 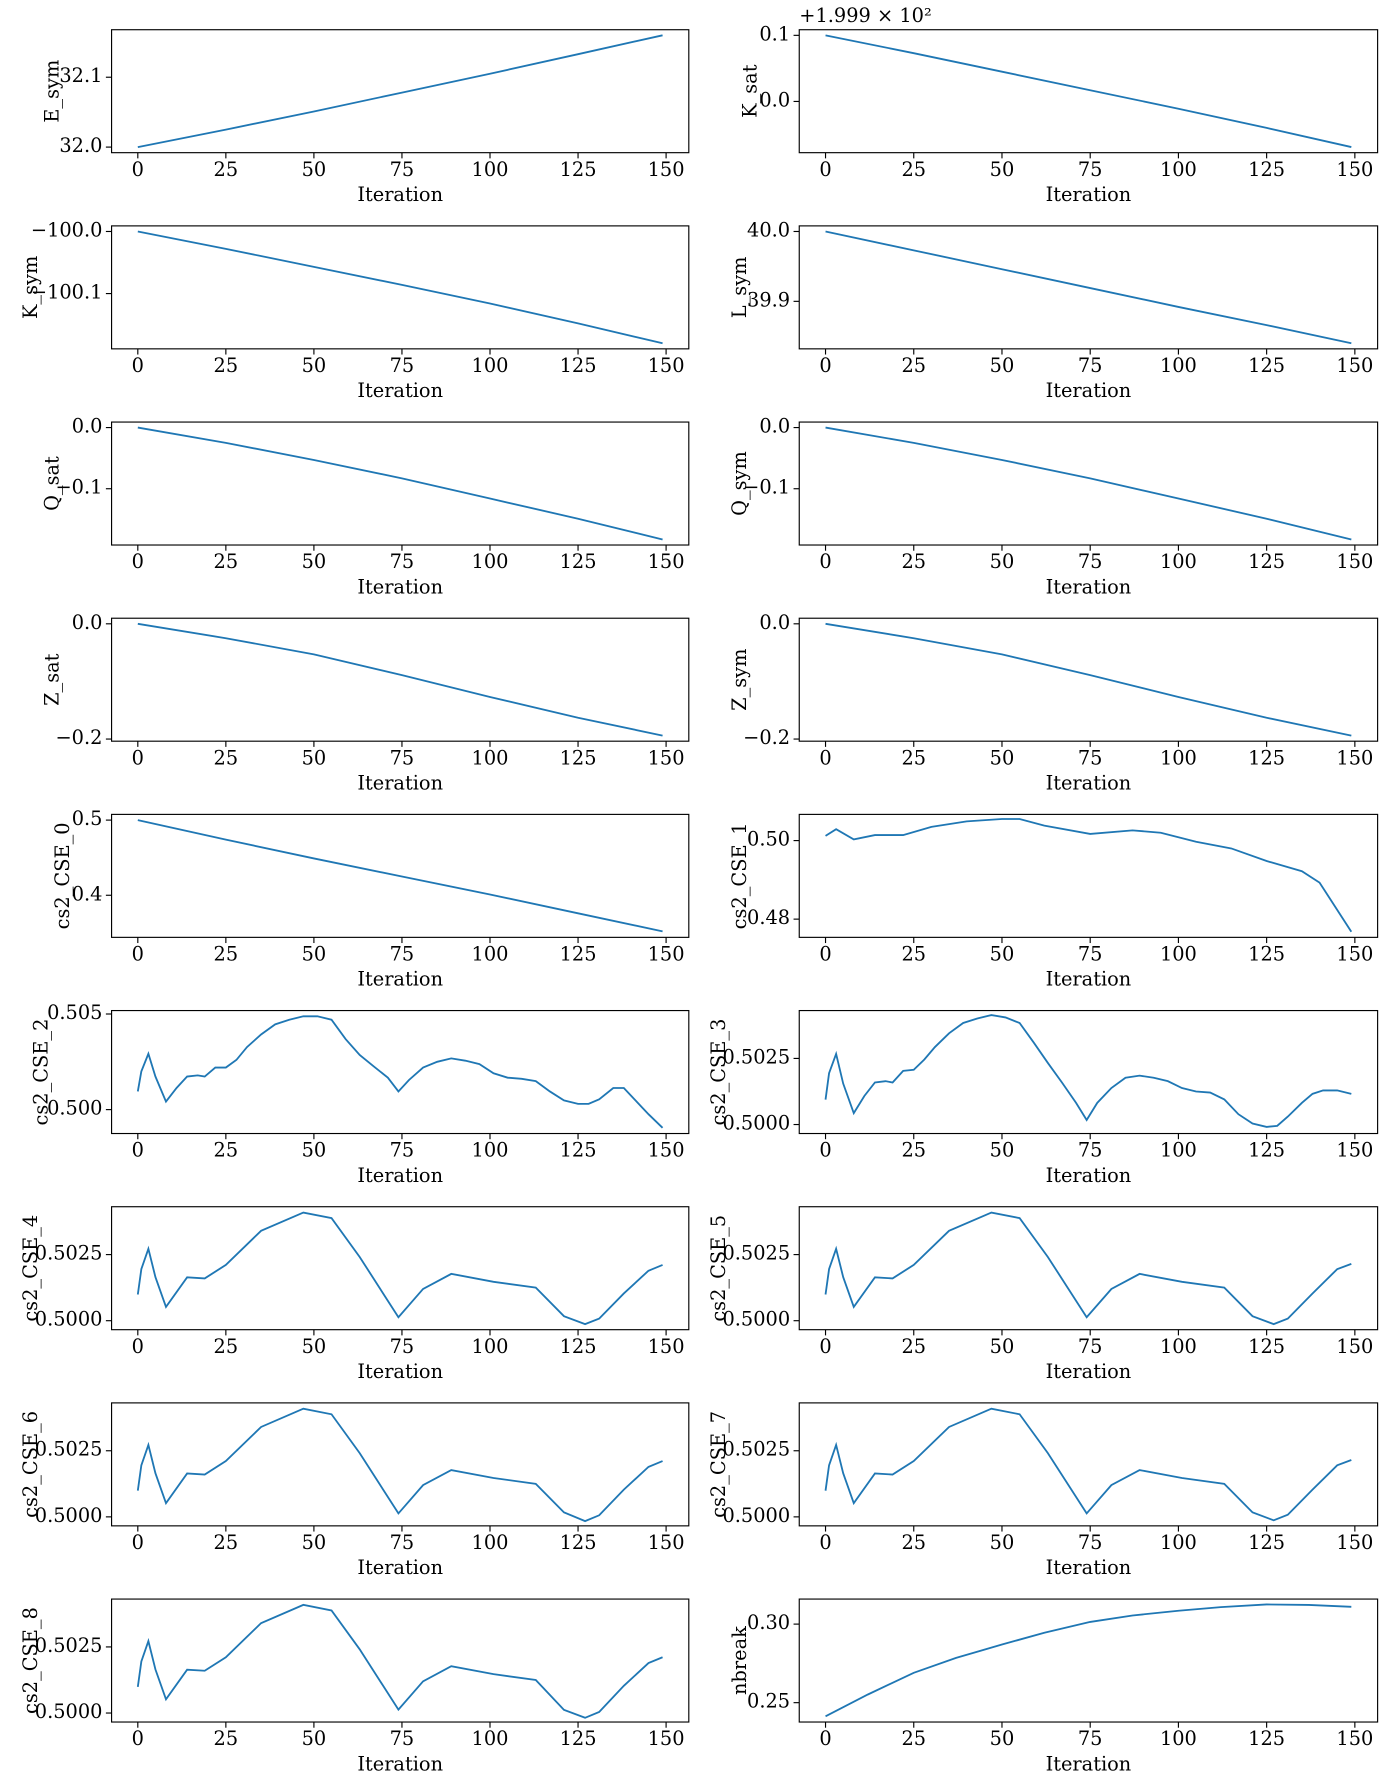 I want to click on y-axis-label: Q_sat, so click(x=51, y=483).